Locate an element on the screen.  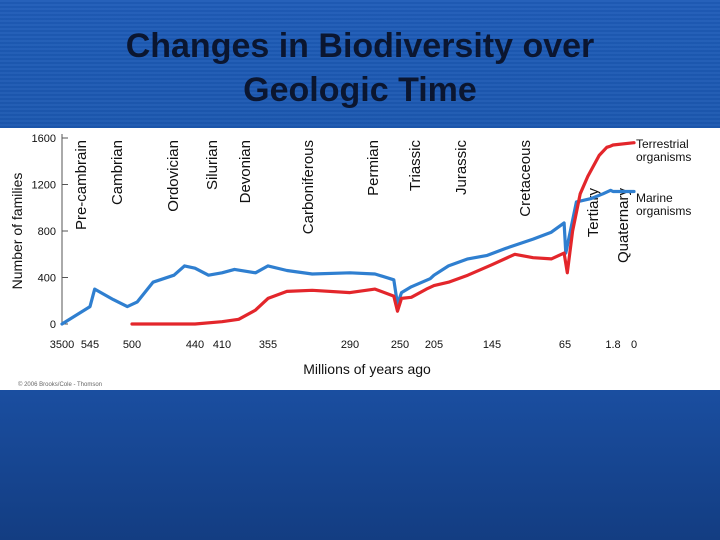
period-label: Triassic is located at coordinates (415, 166).